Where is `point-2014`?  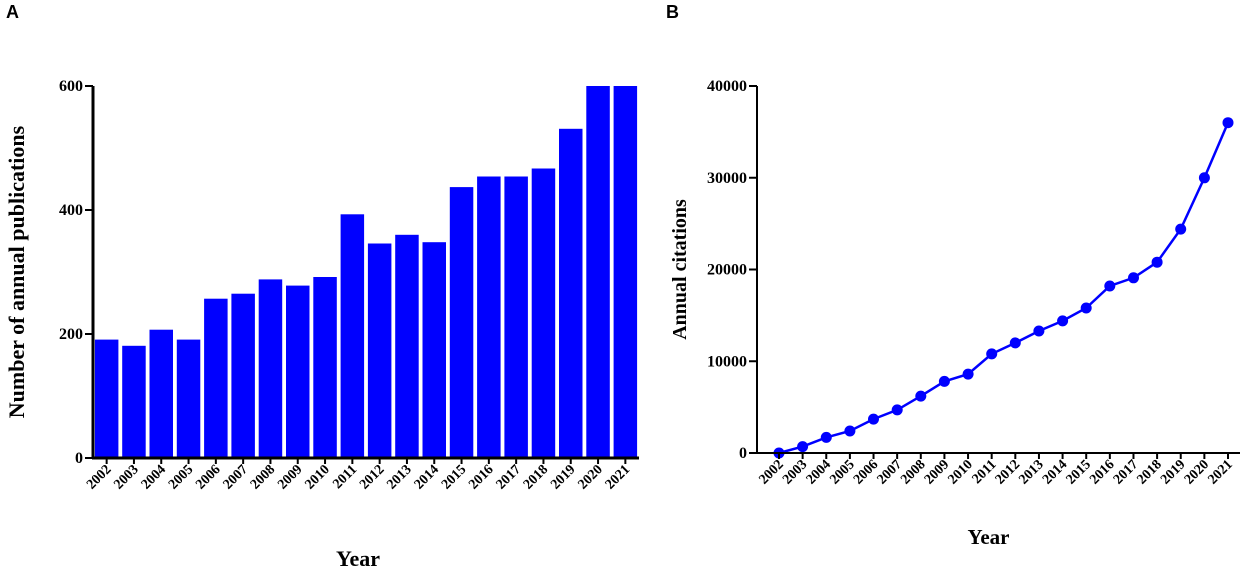 point-2014 is located at coordinates (1063, 321).